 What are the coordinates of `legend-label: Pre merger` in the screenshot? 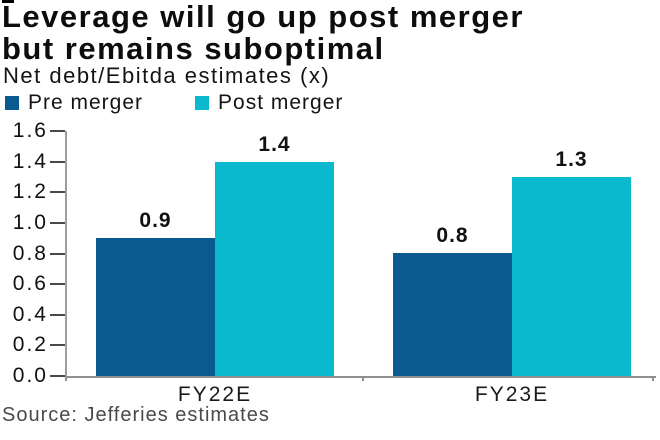 It's located at (86, 102).